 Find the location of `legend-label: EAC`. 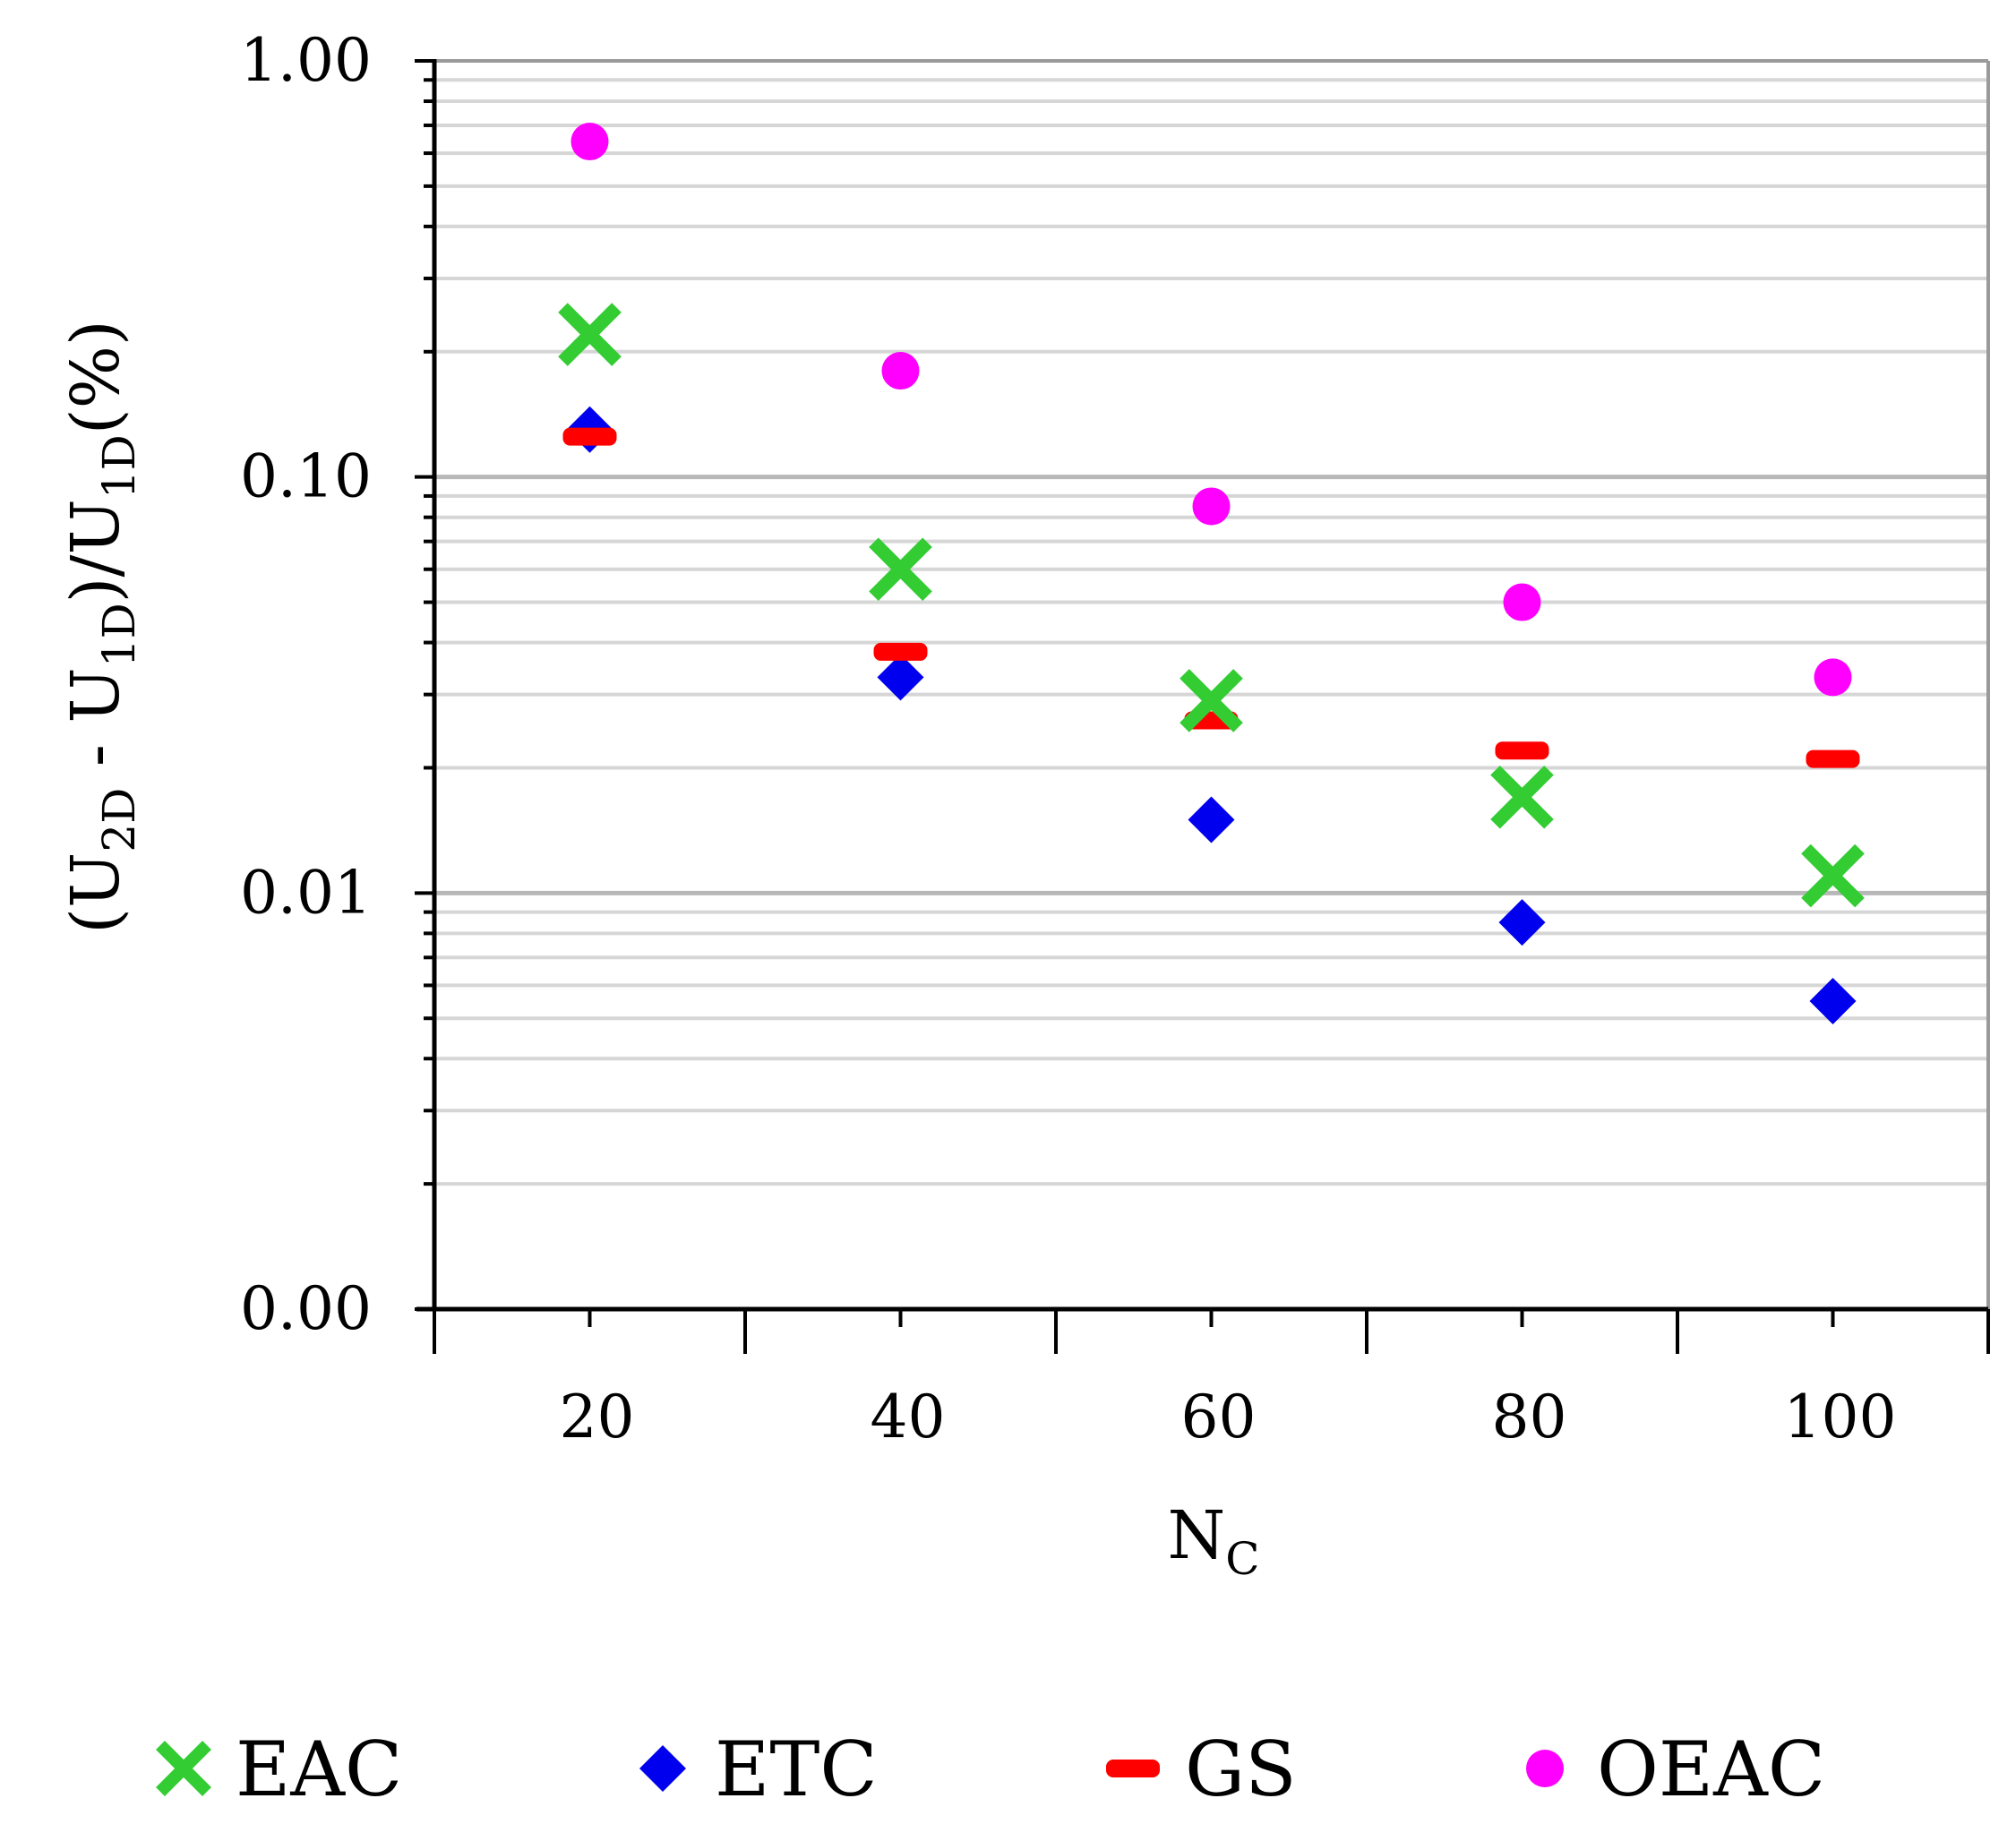

legend-label: EAC is located at coordinates (319, 1770).